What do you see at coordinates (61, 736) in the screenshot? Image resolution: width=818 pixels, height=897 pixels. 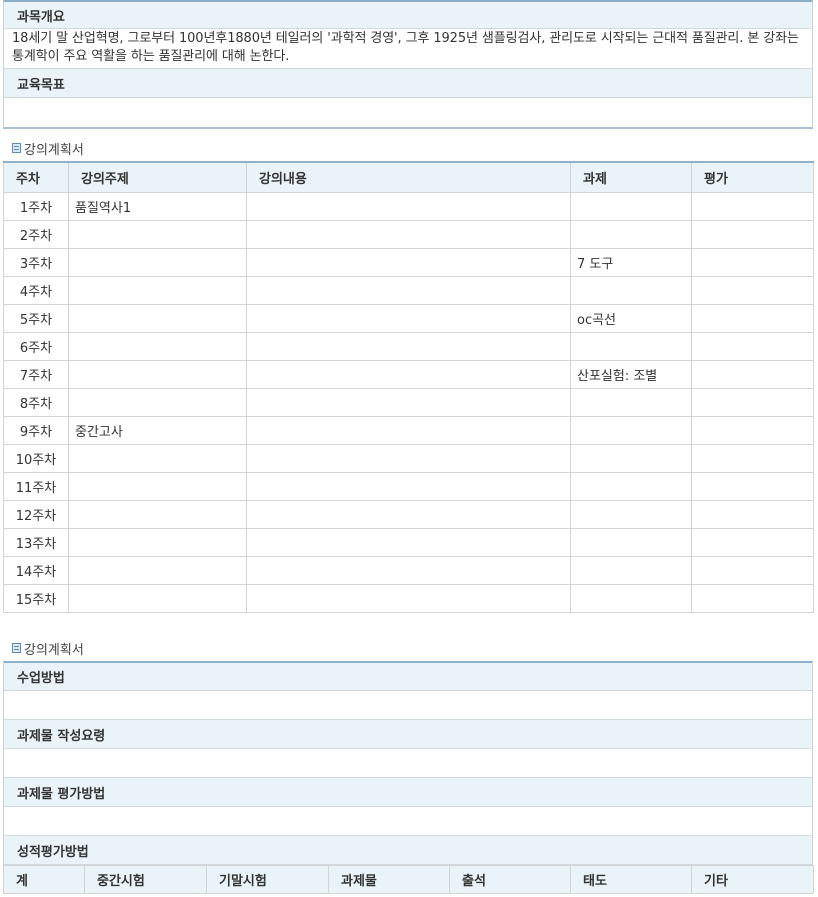 I see `assignment-guide-title: 과제물 작성요령` at bounding box center [61, 736].